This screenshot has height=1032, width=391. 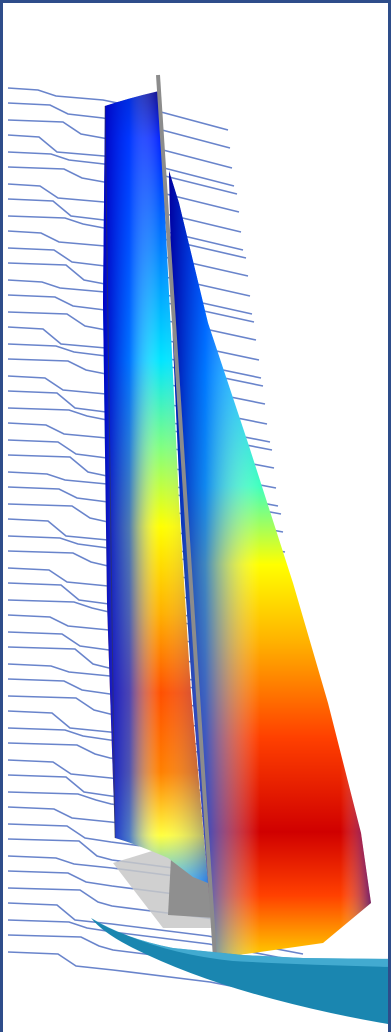 I want to click on hull, so click(x=239, y=971).